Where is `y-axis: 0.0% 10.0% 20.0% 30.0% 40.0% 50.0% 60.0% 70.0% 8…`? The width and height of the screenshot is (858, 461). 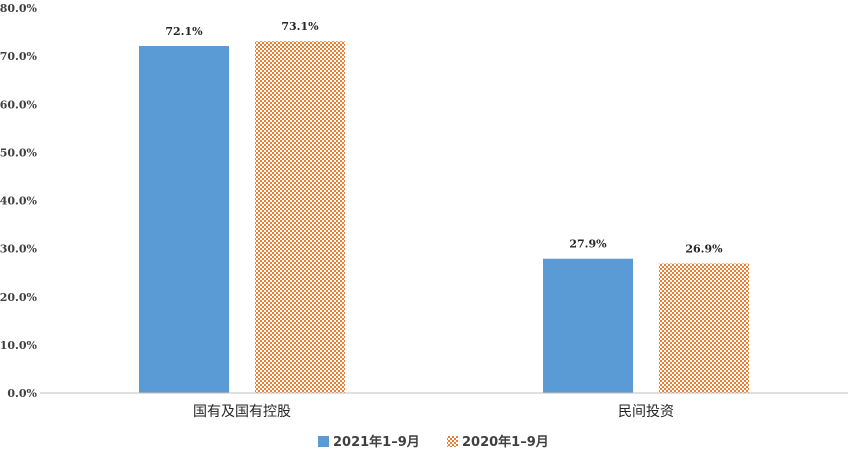
y-axis: 0.0% 10.0% 20.0% 30.0% 40.0% 50.0% 60.0% 70.0% 8… is located at coordinates (19, 201).